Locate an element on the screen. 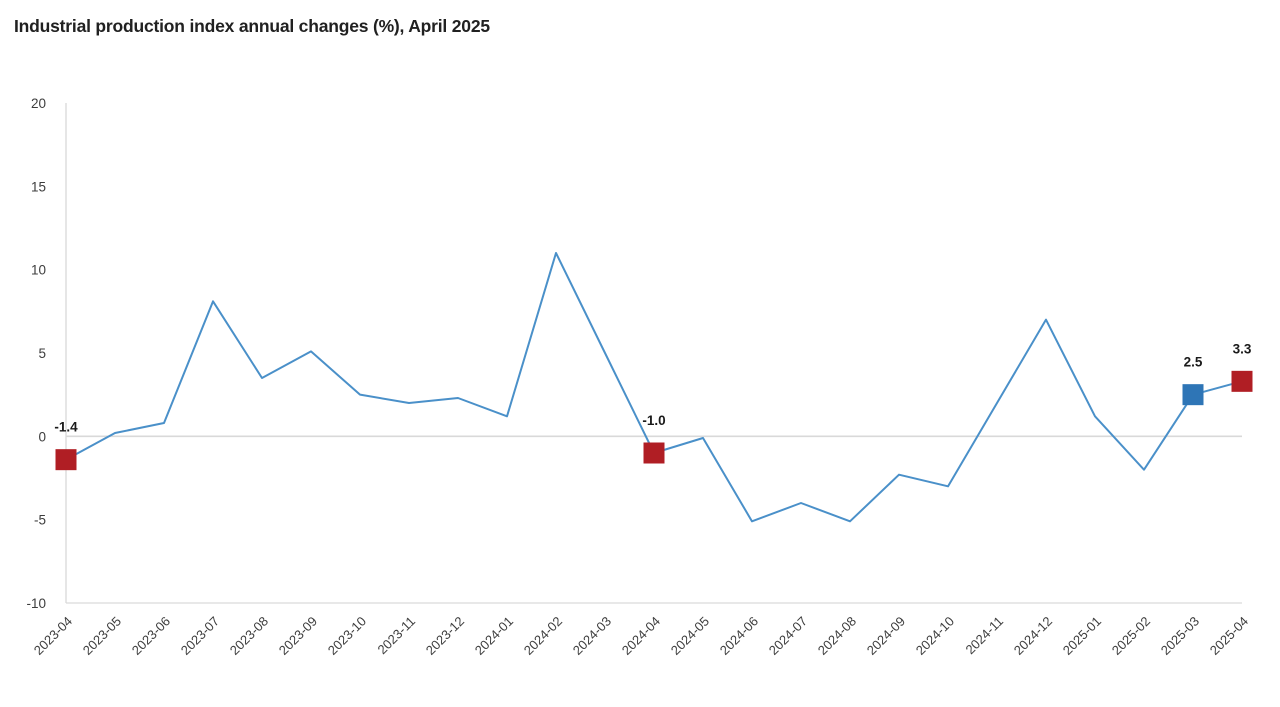 The height and width of the screenshot is (707, 1280). x-tick-label: 2023-09 is located at coordinates (298, 636).